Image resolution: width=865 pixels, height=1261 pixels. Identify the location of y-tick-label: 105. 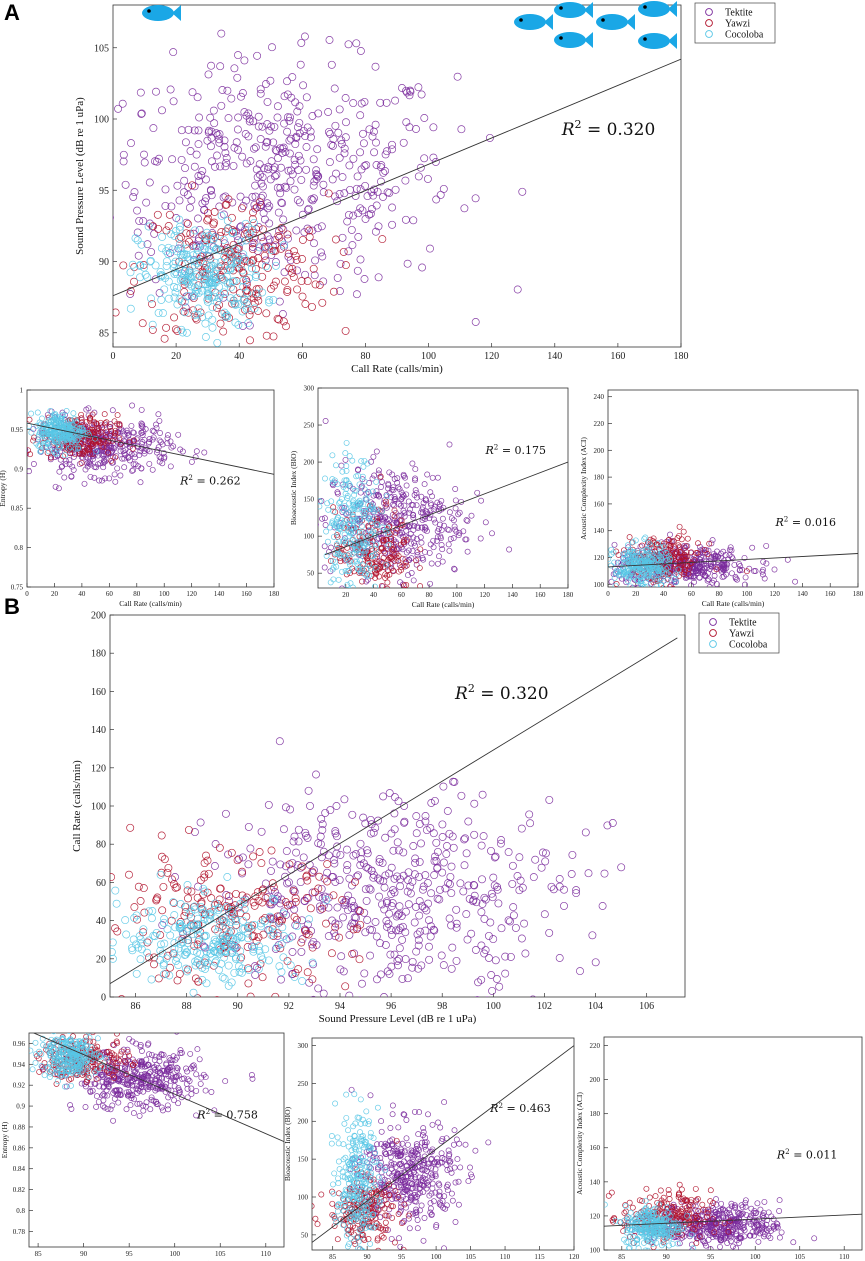
(101, 48).